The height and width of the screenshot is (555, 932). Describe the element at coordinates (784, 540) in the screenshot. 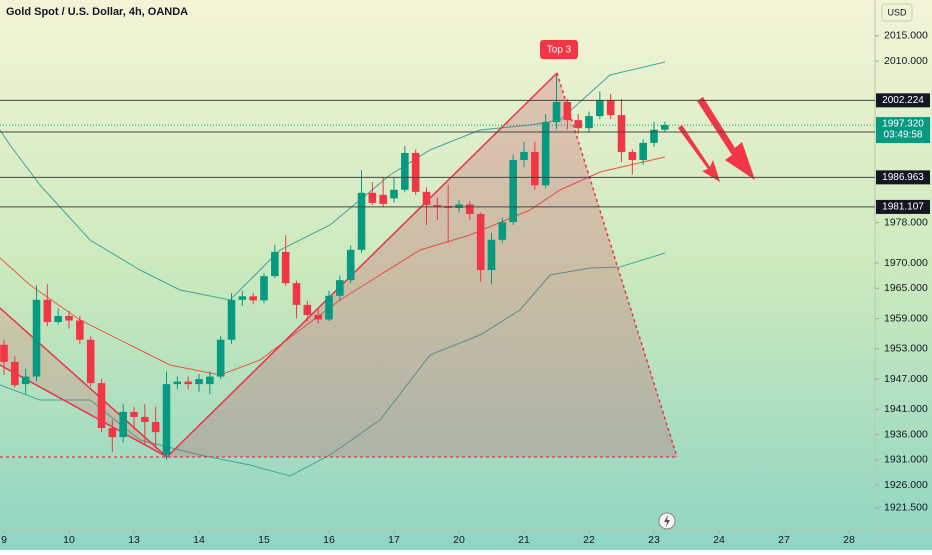

I see `x-tick-label: 27` at that location.